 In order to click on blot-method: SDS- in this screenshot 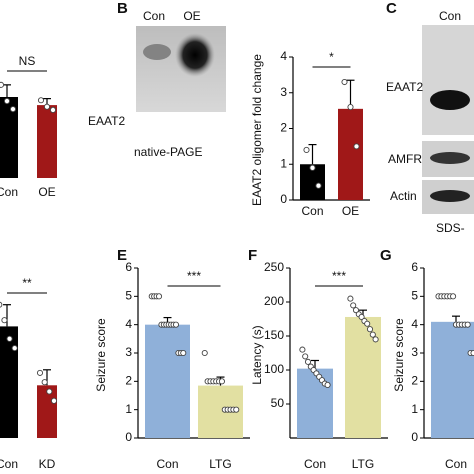, I will do `click(450, 228)`.